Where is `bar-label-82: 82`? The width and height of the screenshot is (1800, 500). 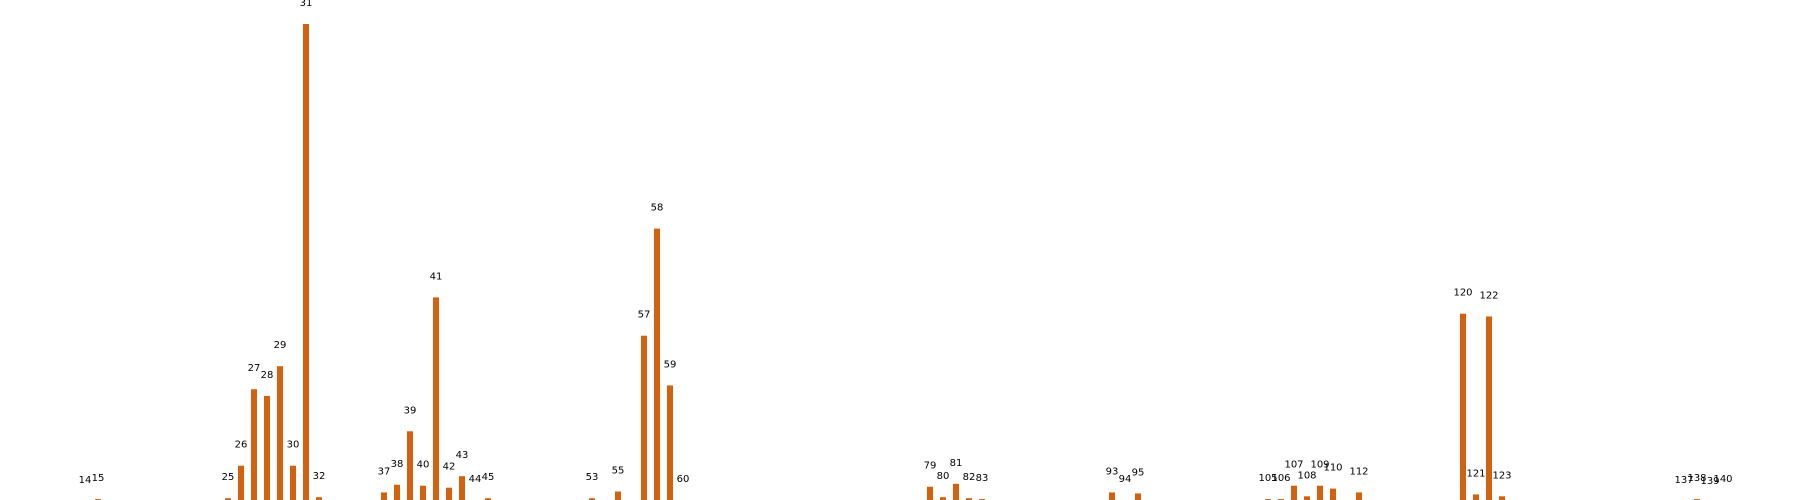 bar-label-82: 82 is located at coordinates (969, 477).